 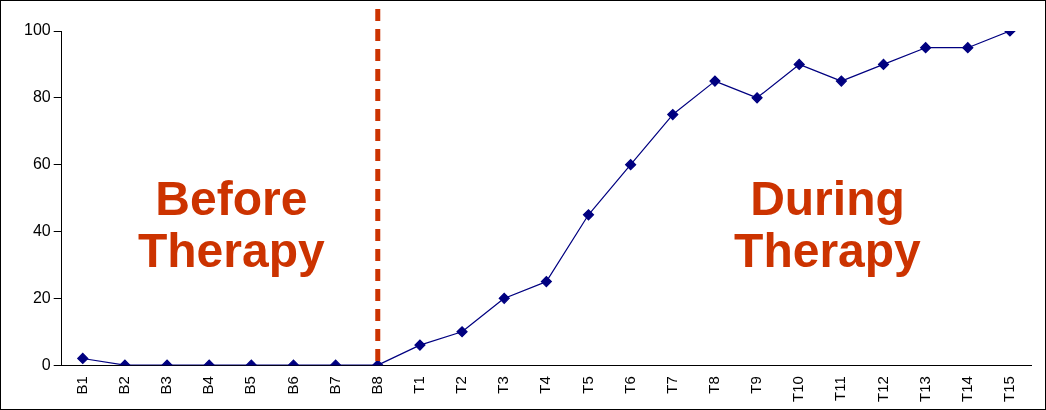 What do you see at coordinates (828, 225) in the screenshot?
I see `annotation: During Therapy` at bounding box center [828, 225].